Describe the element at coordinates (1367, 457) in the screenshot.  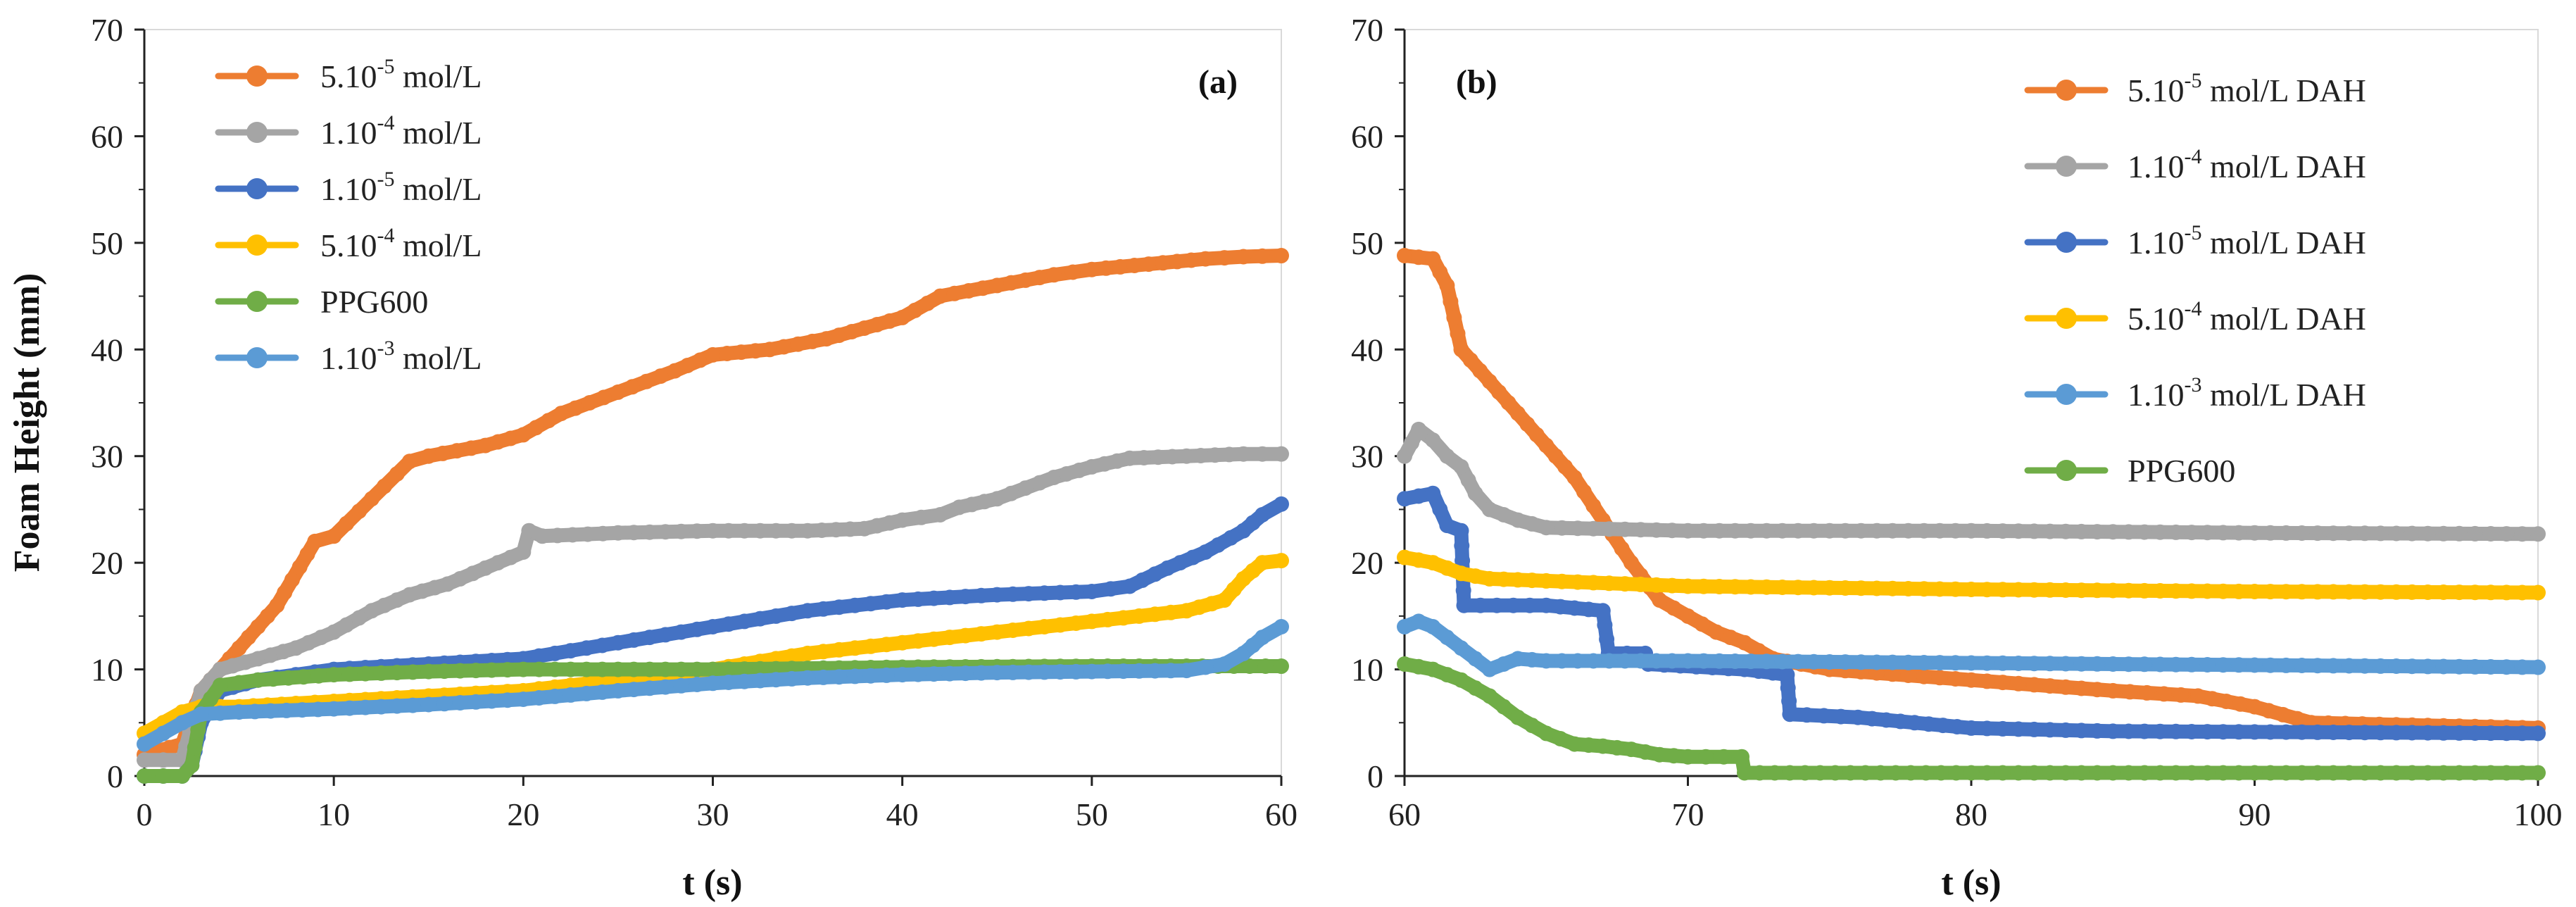
I see `panel-b-y-tick-label: 30` at that location.